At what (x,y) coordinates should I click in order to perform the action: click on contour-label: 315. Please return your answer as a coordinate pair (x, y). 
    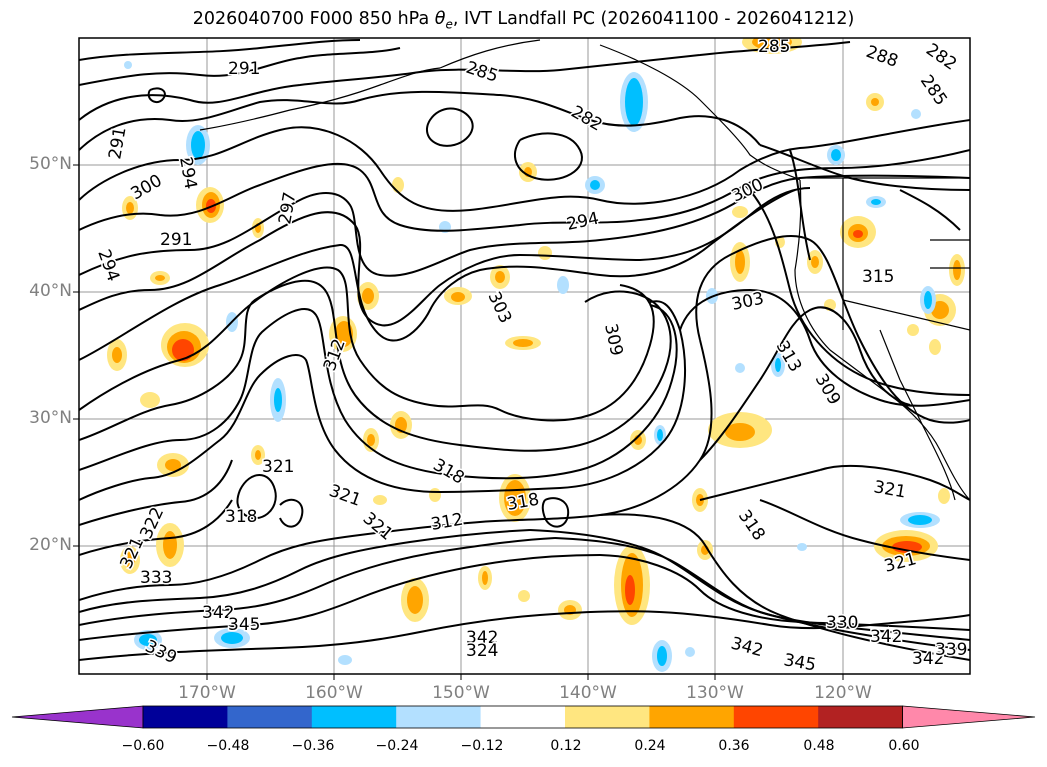
    Looking at the image, I should click on (878, 277).